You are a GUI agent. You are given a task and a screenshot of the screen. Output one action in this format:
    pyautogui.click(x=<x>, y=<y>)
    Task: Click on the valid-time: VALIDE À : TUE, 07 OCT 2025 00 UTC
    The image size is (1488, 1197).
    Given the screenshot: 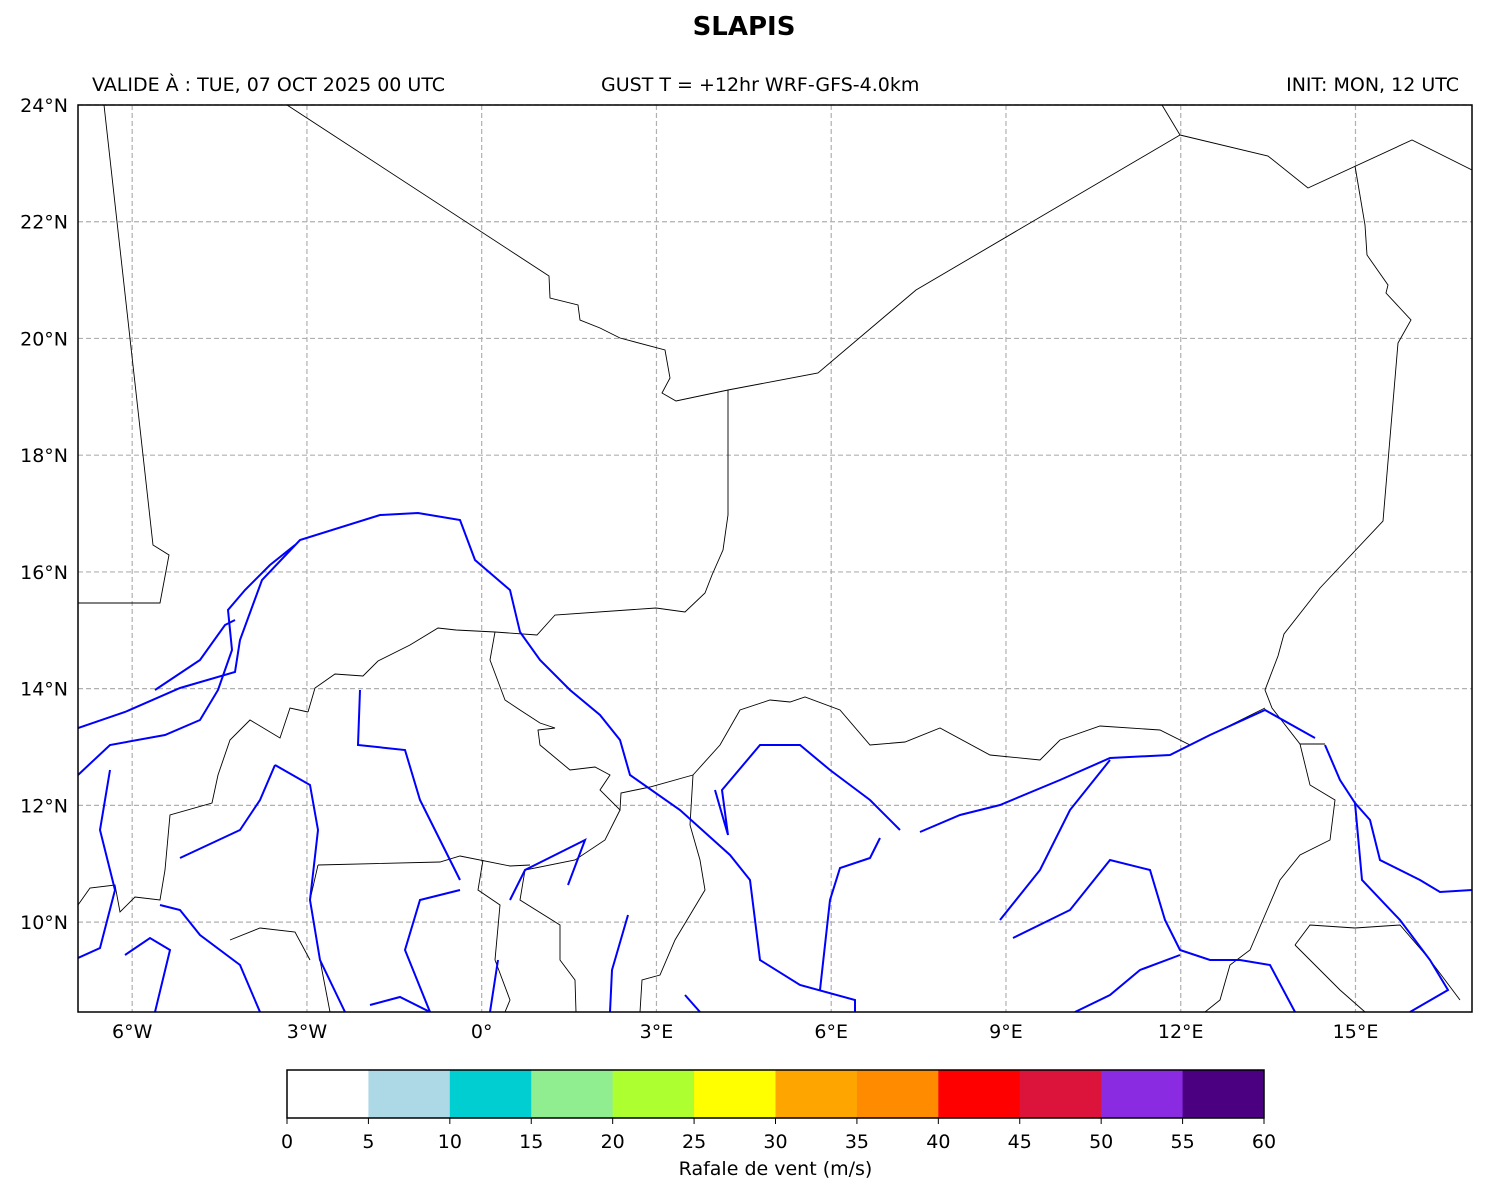 What is the action you would take?
    pyautogui.click(x=269, y=85)
    